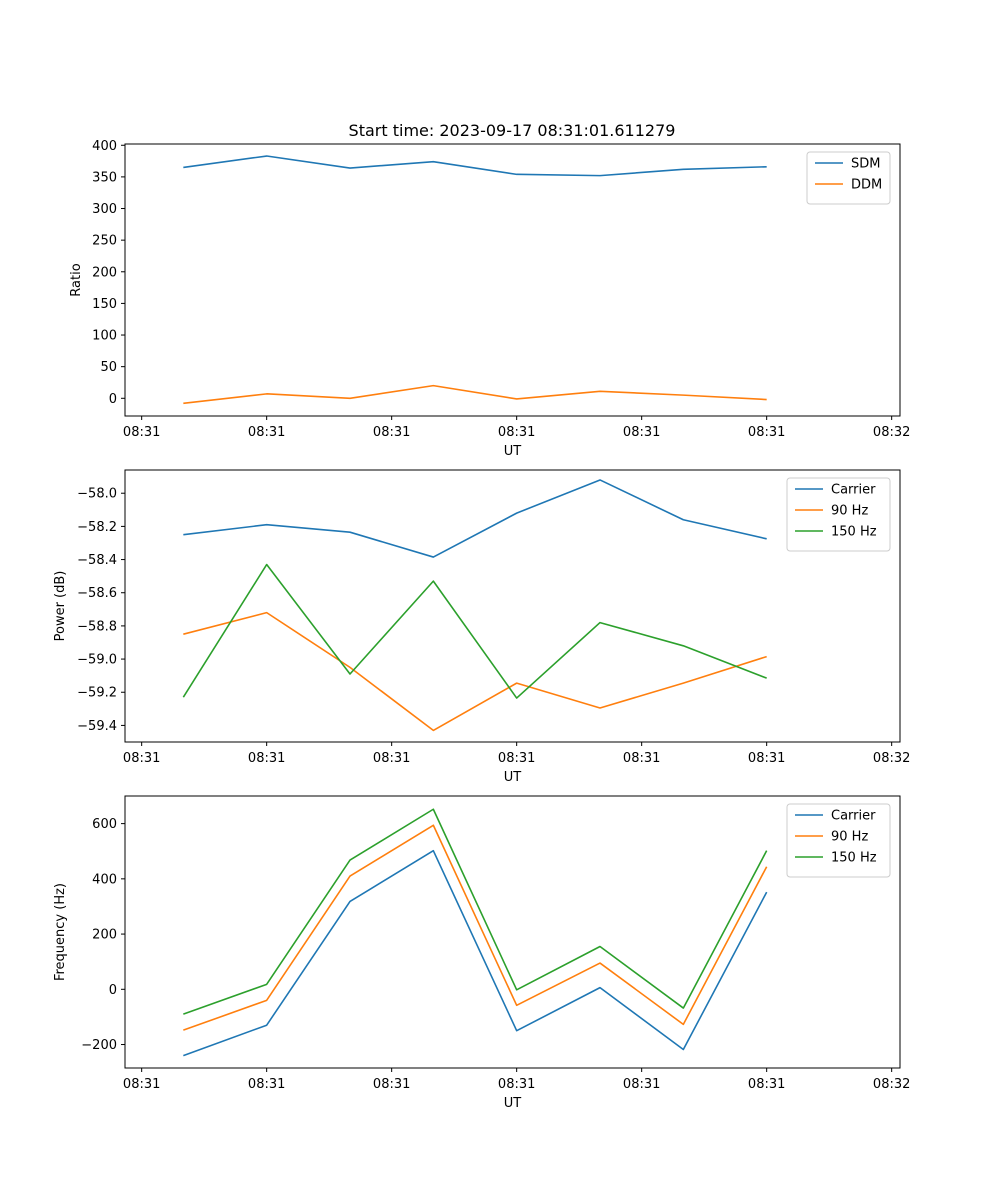  Describe the element at coordinates (104, 824) in the screenshot. I see `y-tick-label: 600` at that location.